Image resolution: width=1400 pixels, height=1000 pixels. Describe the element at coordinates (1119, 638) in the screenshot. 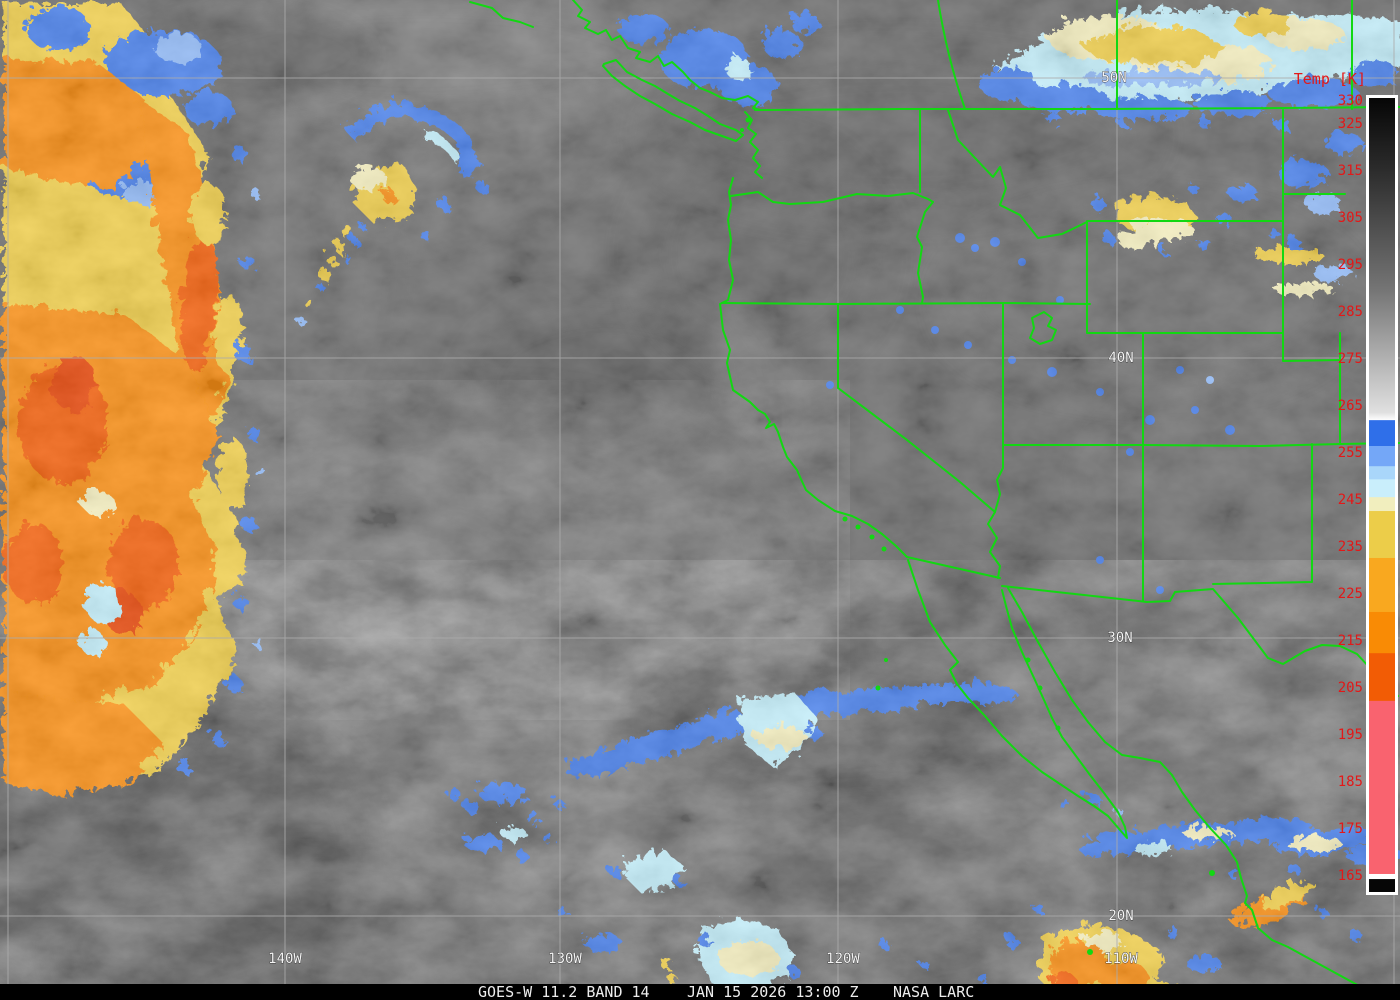

I see `latitude-label-30n: 30N` at that location.